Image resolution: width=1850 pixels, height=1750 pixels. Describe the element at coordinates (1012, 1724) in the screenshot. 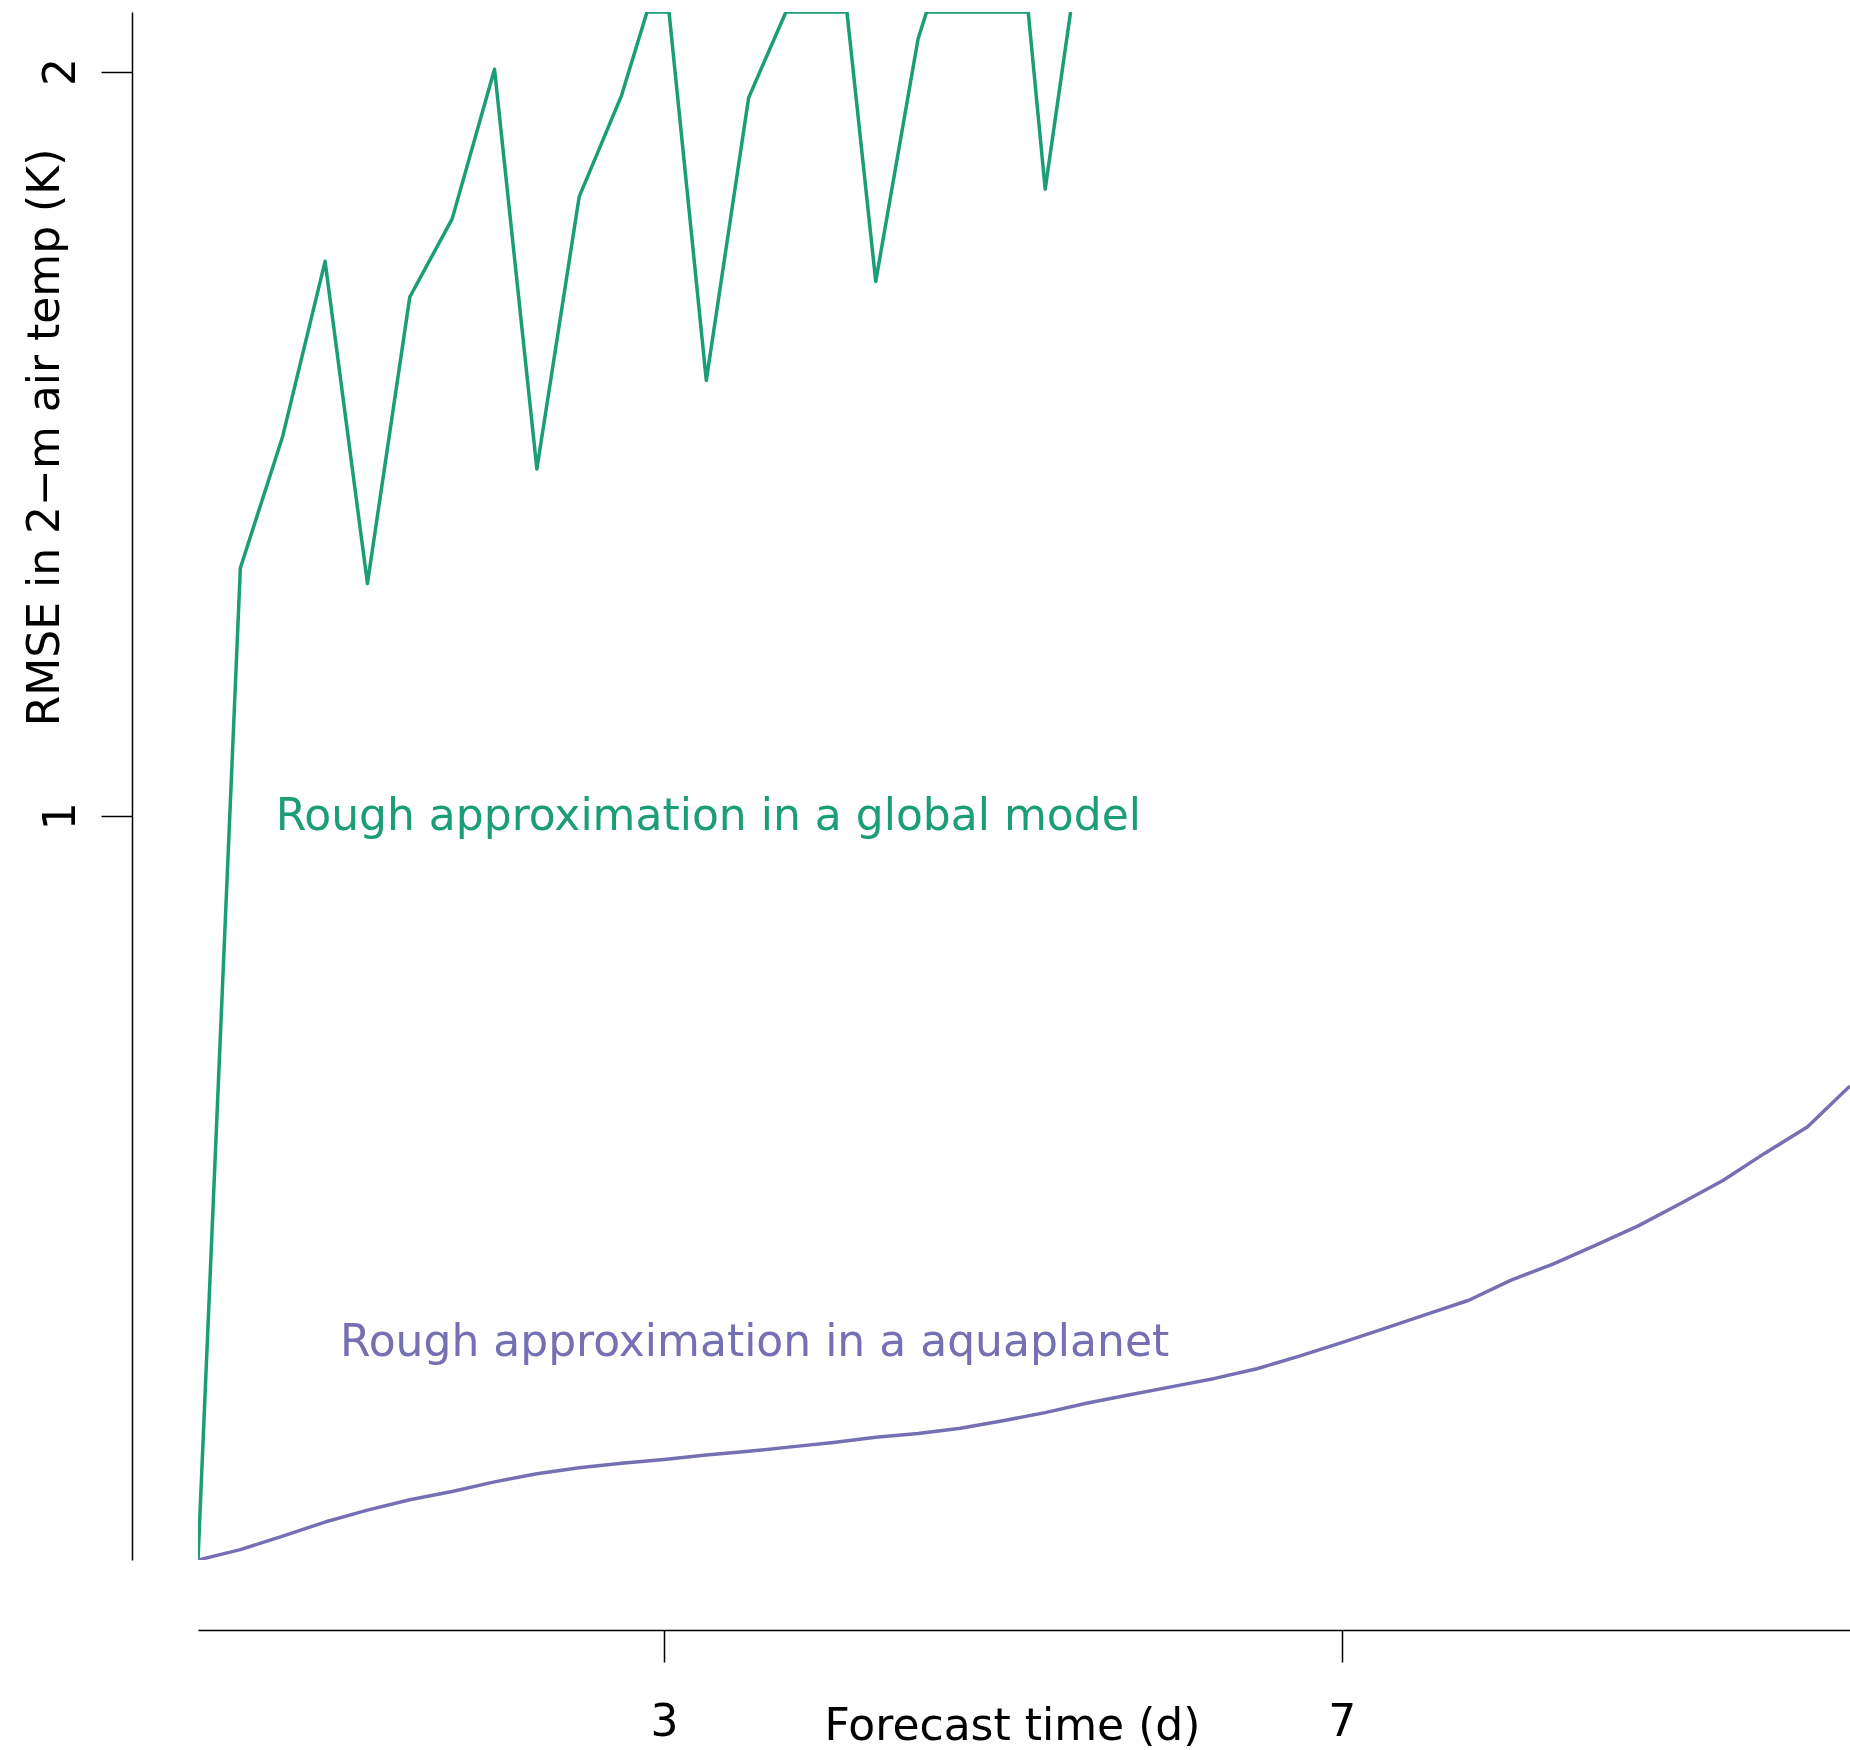

I see `x-axis-title: Forecast time (d)` at that location.